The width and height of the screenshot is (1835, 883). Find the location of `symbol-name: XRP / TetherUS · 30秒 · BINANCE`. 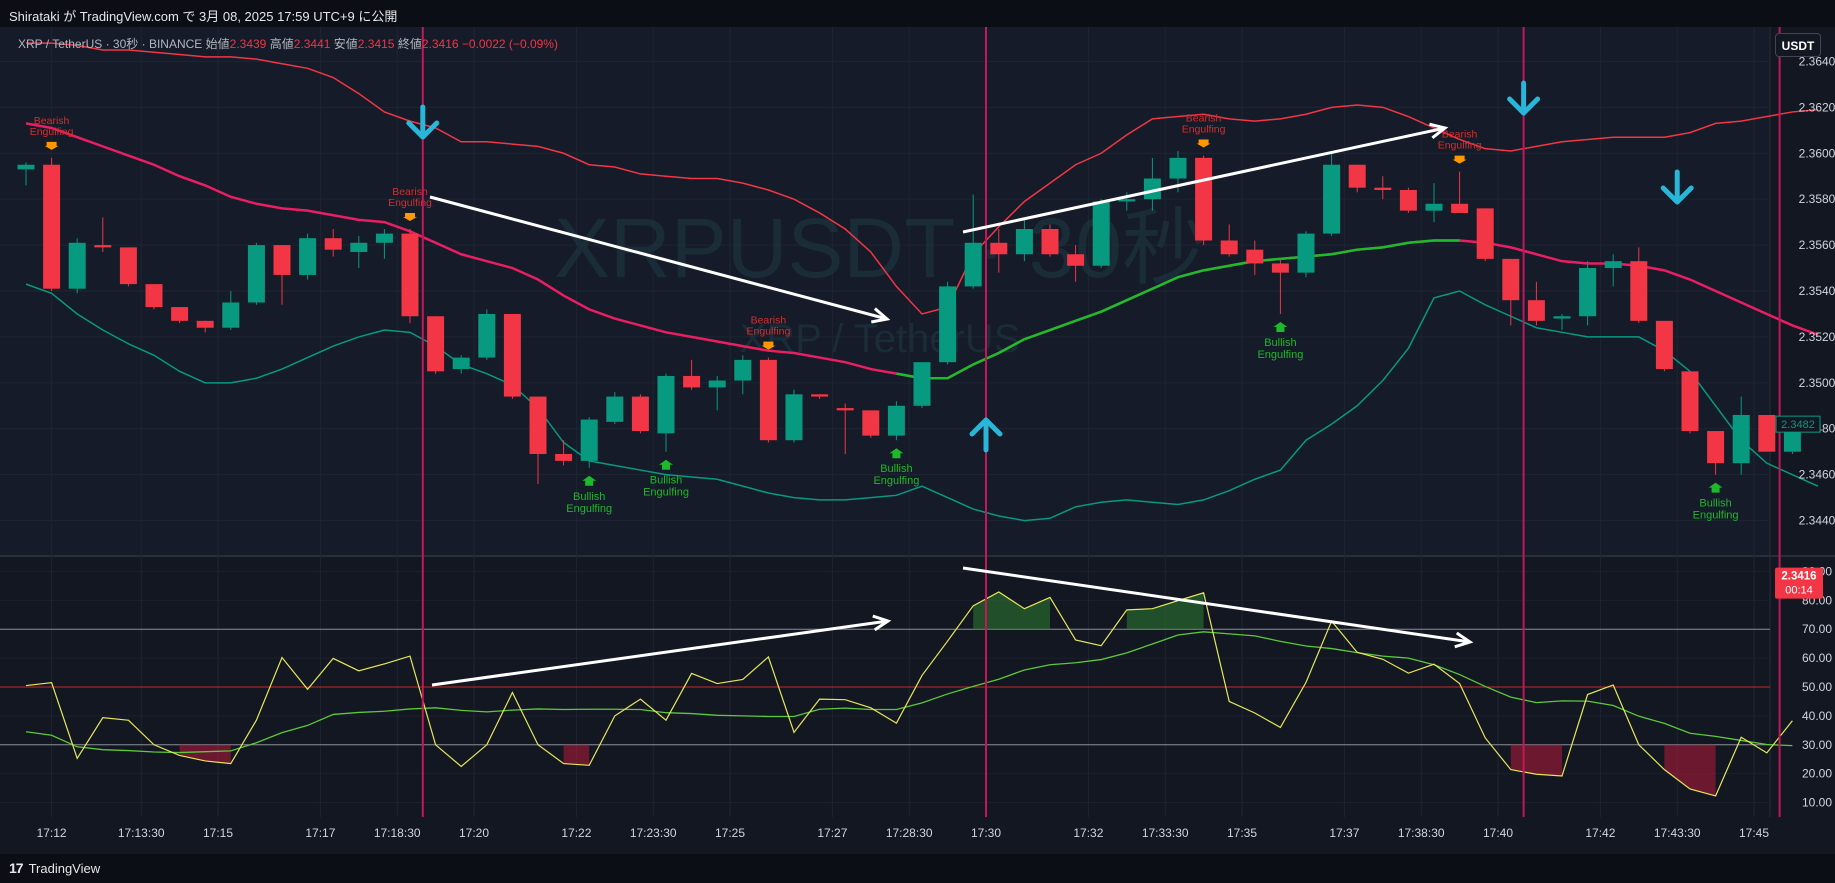

symbol-name: XRP / TetherUS · 30秒 · BINANCE is located at coordinates (110, 44).